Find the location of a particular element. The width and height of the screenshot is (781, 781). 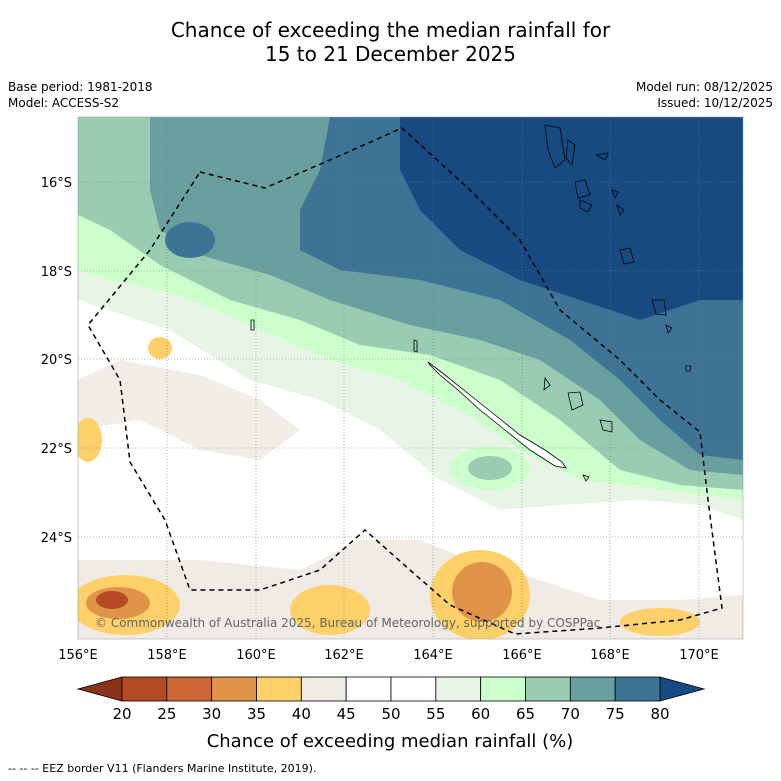

colorbar-tick-label: 50 is located at coordinates (390, 714).